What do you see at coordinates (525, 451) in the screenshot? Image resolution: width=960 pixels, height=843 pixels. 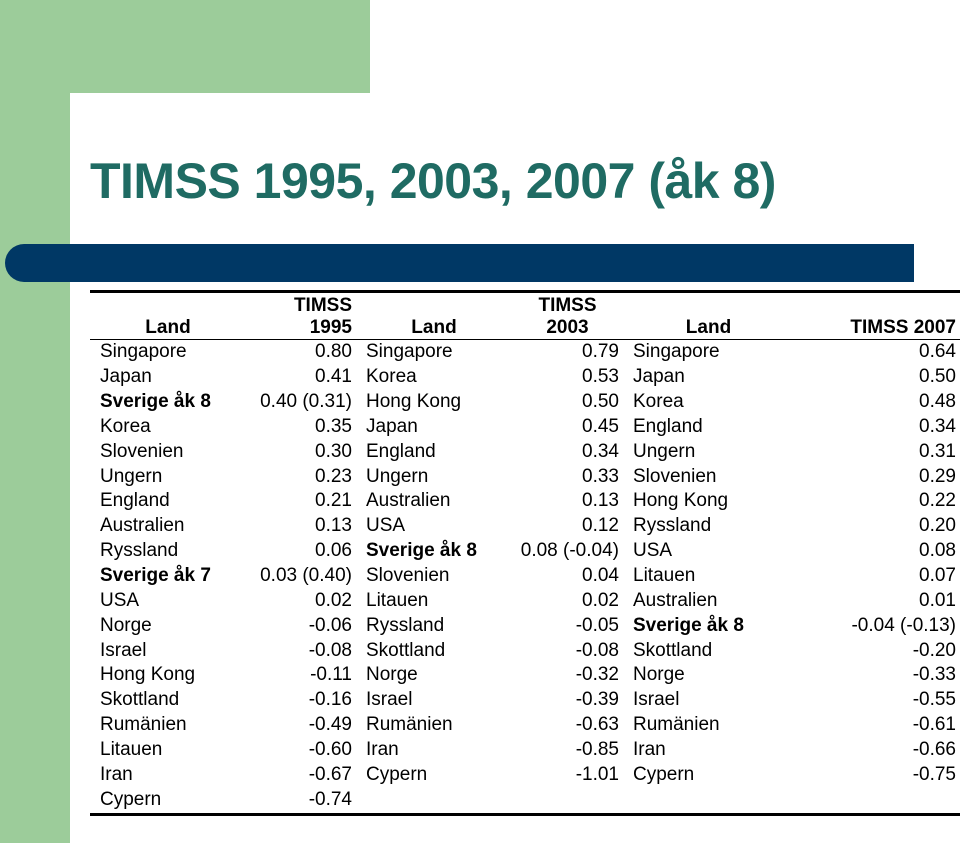 I see `table-row: Slovenien 0.30 England 0.34 Ungern 0.31` at bounding box center [525, 451].